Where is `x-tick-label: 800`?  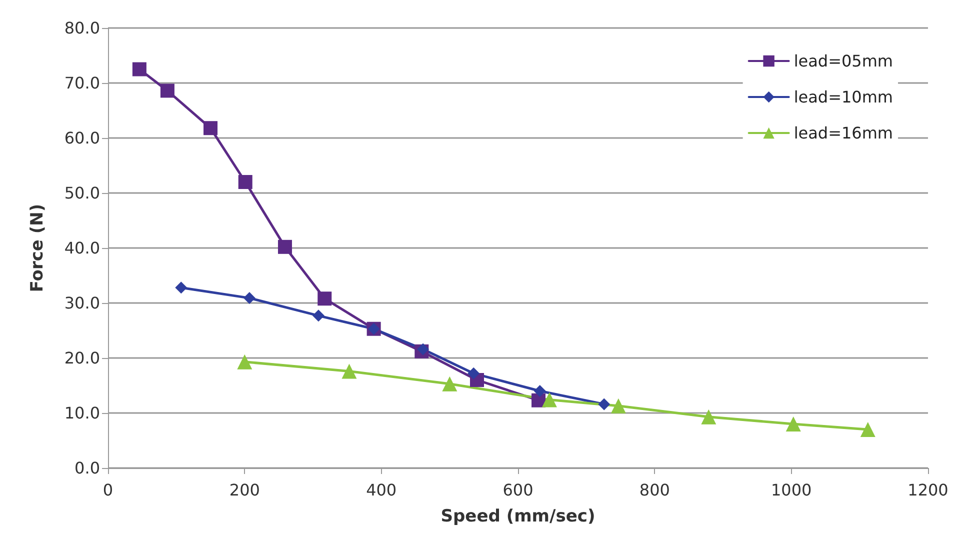
x-tick-label: 800 is located at coordinates (654, 490).